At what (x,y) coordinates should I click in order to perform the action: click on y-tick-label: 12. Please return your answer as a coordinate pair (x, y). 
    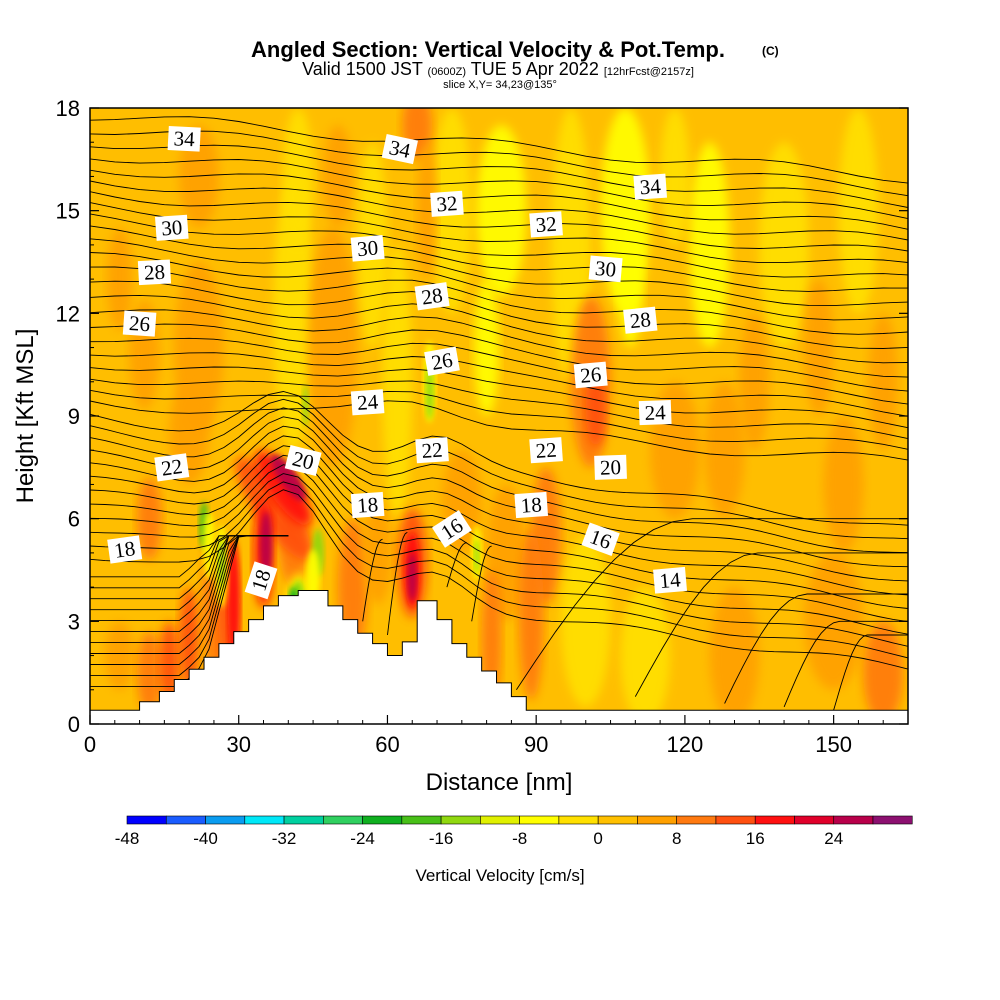
    Looking at the image, I should click on (68, 313).